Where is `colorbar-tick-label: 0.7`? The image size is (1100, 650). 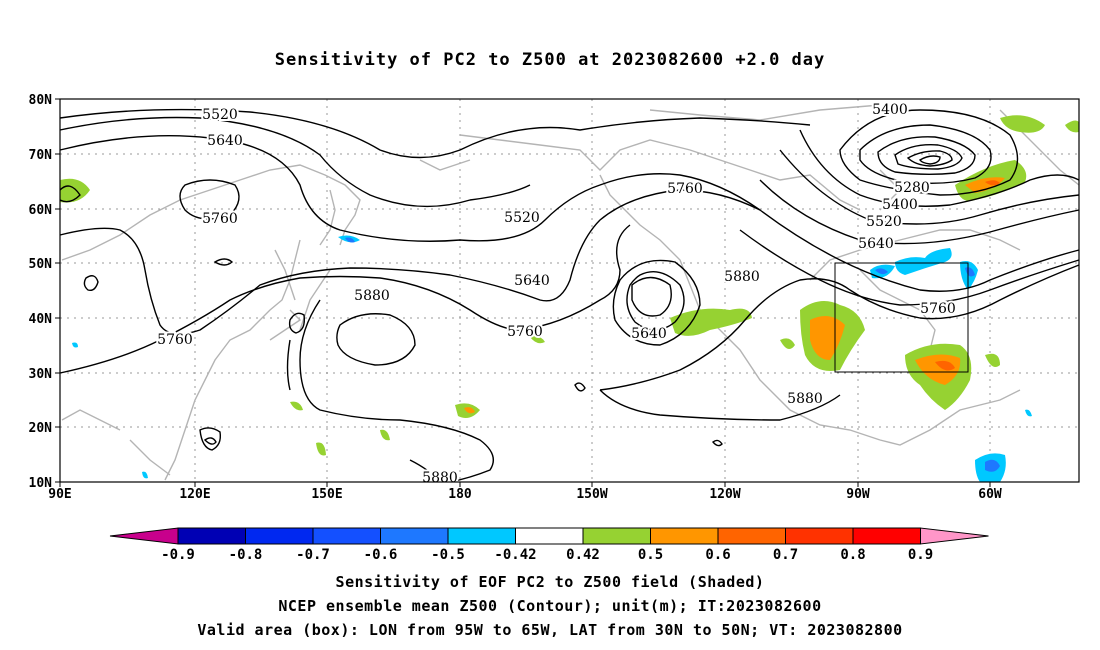
colorbar-tick-label: 0.7 is located at coordinates (785, 555).